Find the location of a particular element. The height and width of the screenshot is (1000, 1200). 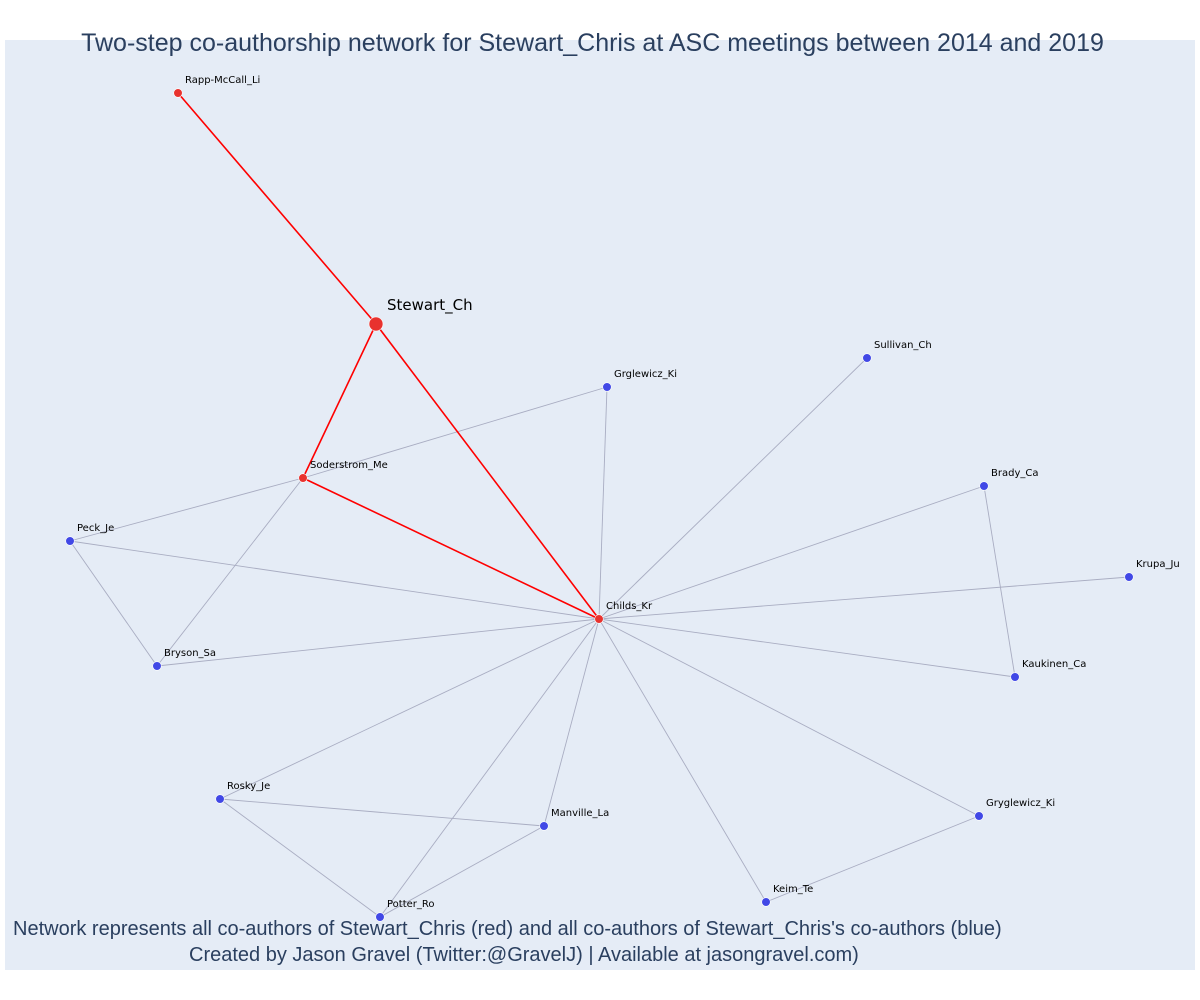

node-label-Rapp-McCall_Li: Rapp-McCall_Li is located at coordinates (222, 80).